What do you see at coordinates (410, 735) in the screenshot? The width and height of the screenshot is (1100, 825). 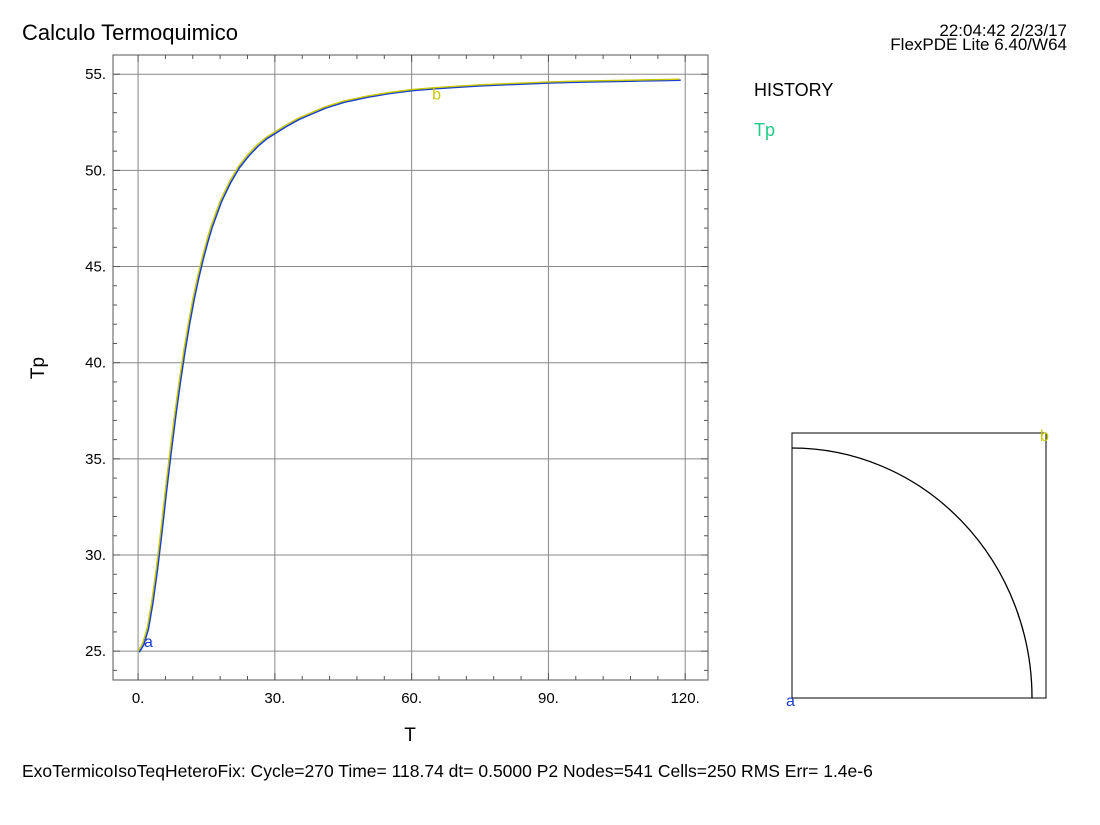 I see `x-axis-title: T` at bounding box center [410, 735].